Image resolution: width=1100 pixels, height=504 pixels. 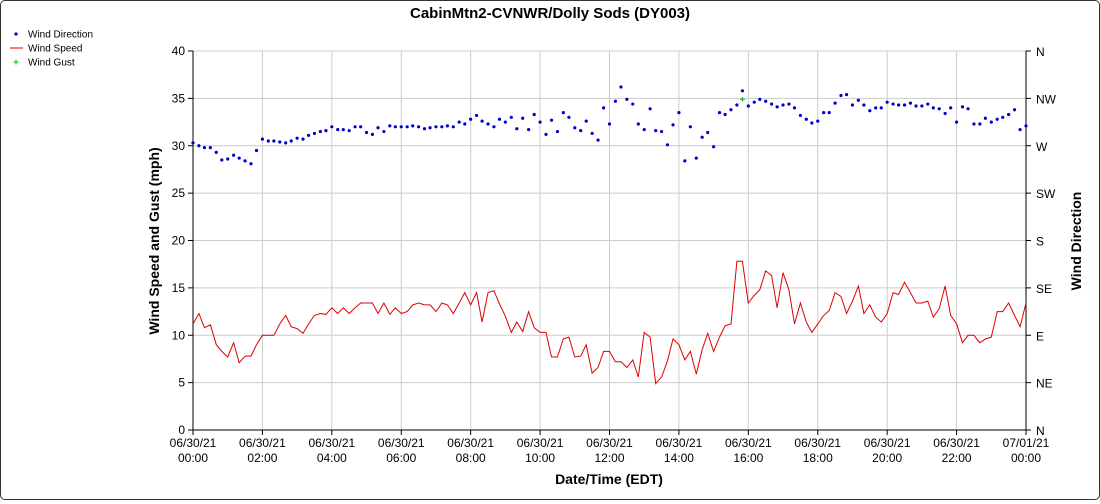 I want to click on chart-title: CabinMtn2-CVNWR/Dolly Sods (DY003), so click(x=550, y=13).